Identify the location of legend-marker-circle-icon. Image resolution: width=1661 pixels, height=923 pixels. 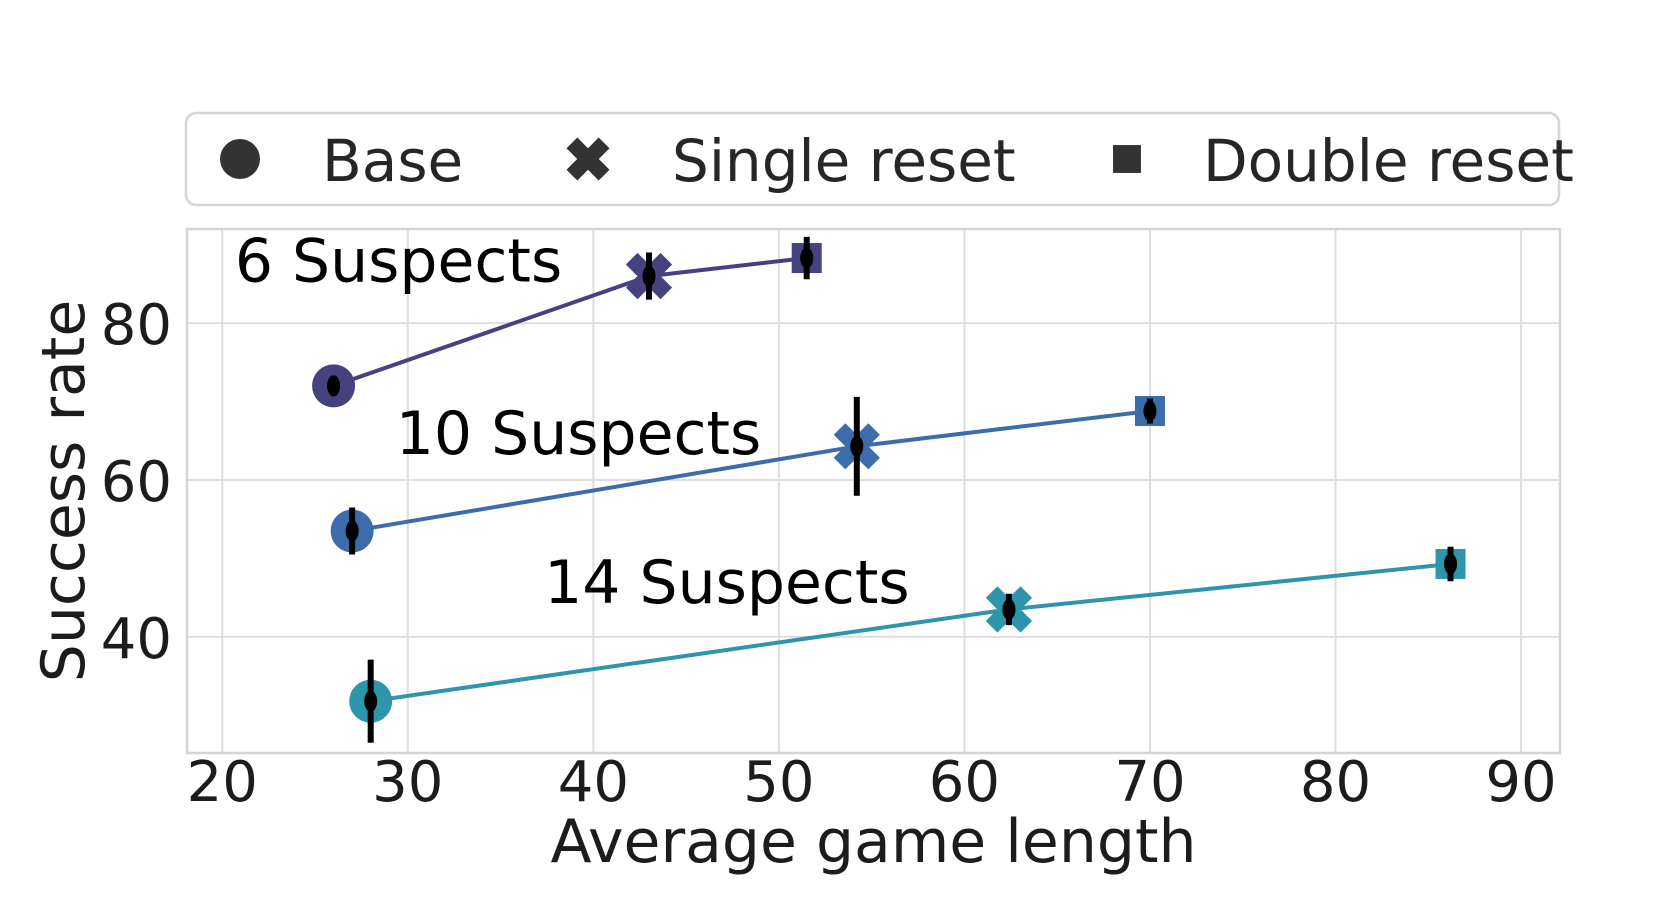
(240, 159).